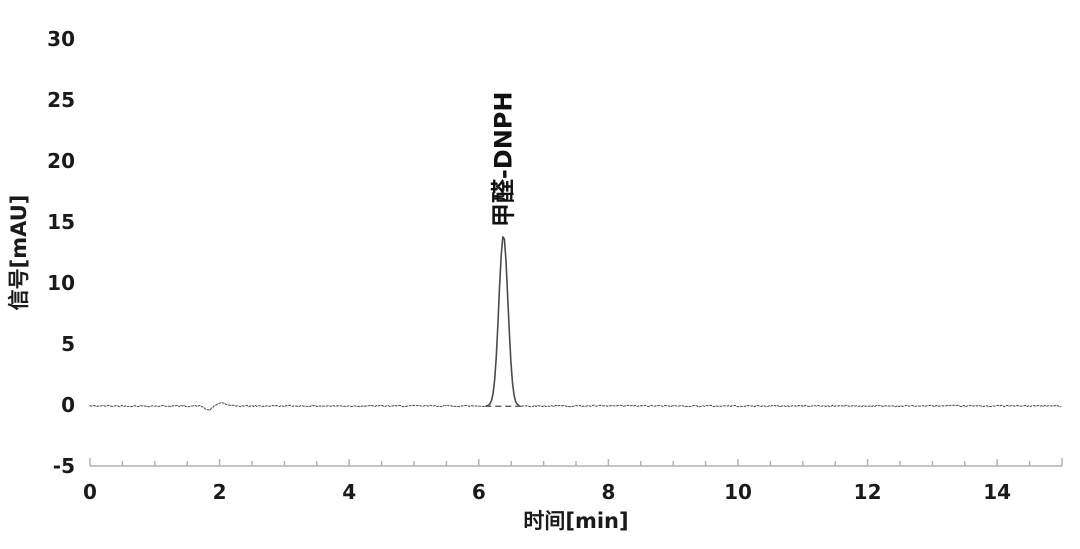  What do you see at coordinates (575, 521) in the screenshot?
I see `x-axis-title: 时间[min]` at bounding box center [575, 521].